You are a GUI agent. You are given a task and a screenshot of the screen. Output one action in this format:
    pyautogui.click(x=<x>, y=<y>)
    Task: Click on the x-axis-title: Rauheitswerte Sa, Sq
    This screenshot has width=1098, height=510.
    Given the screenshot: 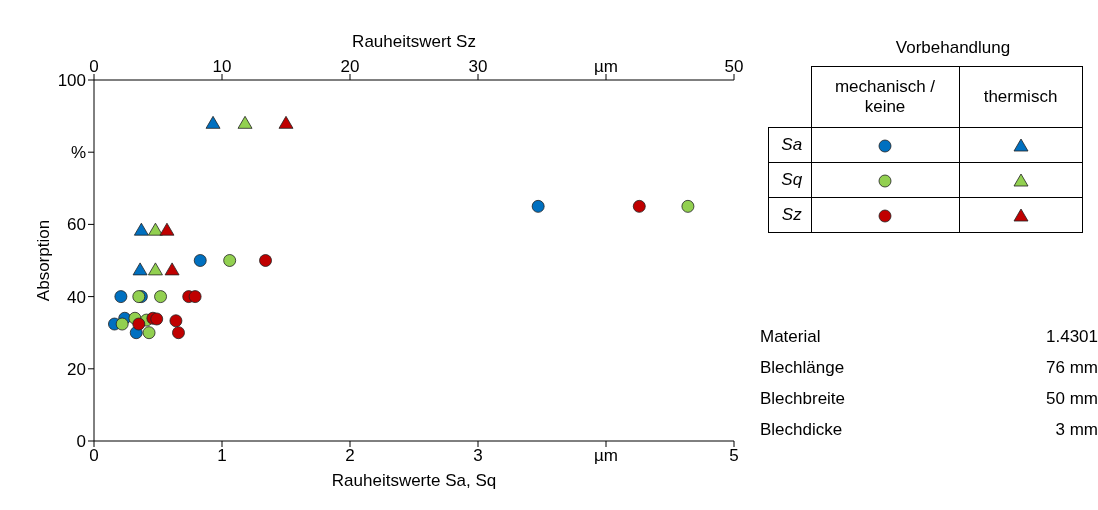 What is the action you would take?
    pyautogui.click(x=414, y=480)
    